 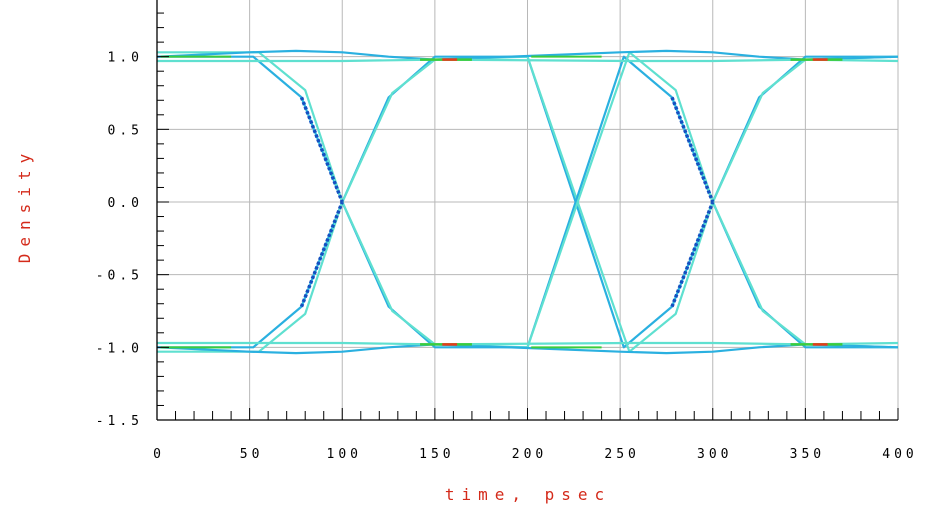 What do you see at coordinates (436, 454) in the screenshot?
I see `x-tick-label: 150` at bounding box center [436, 454].